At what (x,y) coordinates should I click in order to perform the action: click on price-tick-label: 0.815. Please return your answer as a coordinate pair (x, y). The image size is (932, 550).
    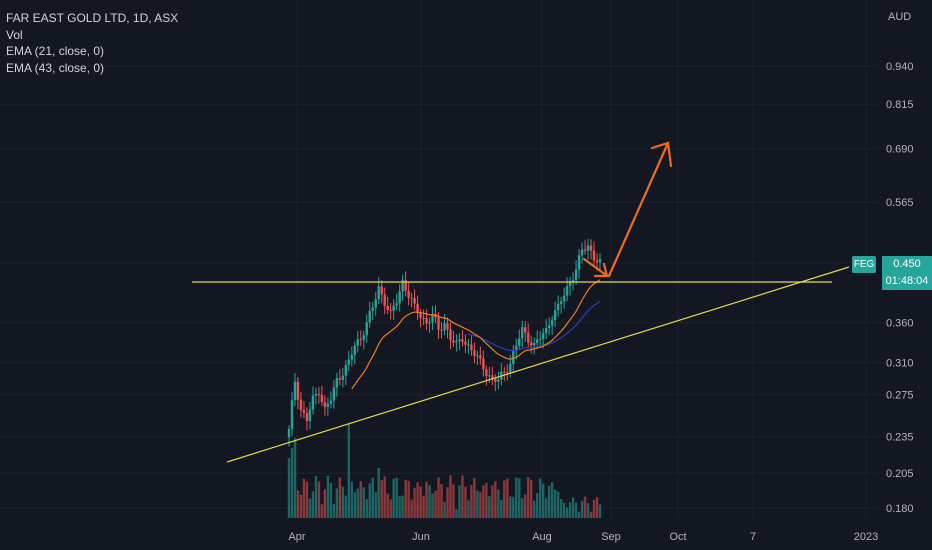
    Looking at the image, I should click on (900, 105).